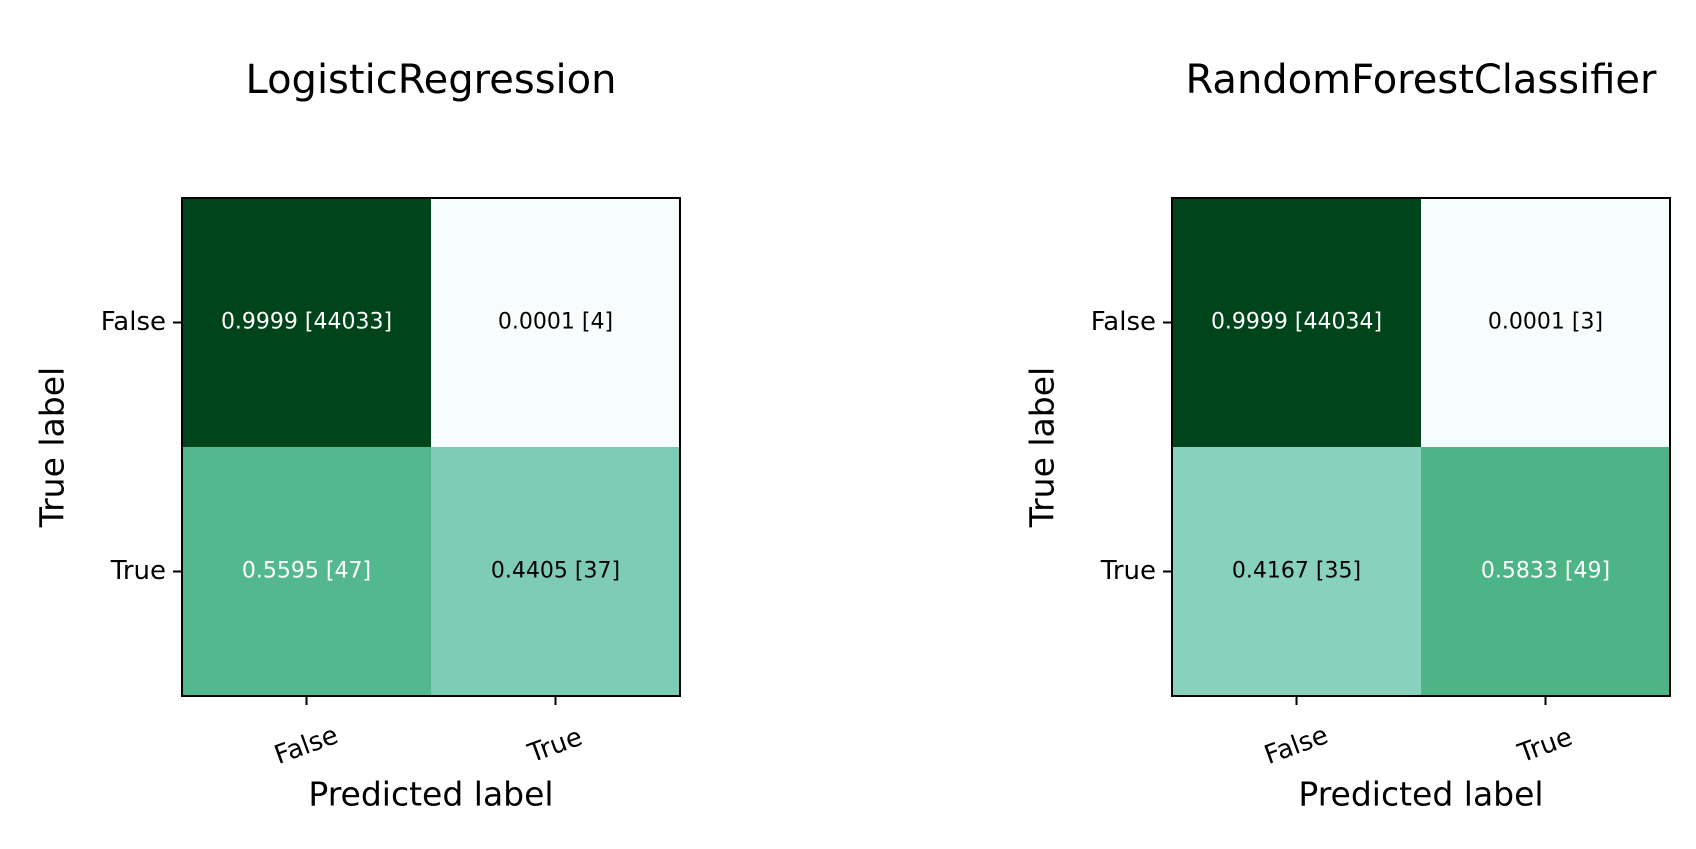 Image resolution: width=1696 pixels, height=849 pixels. I want to click on chart-title: LogisticRegression, so click(431, 80).